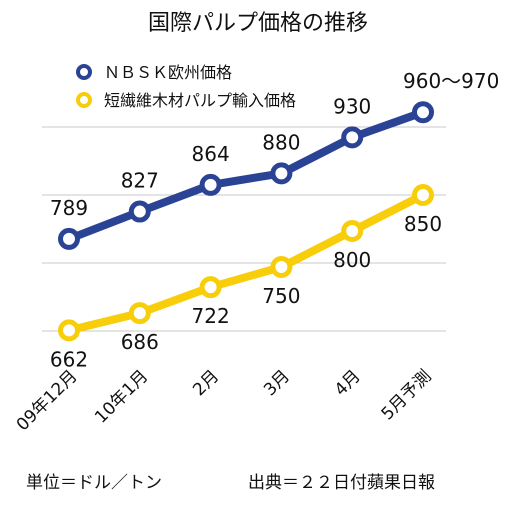  What do you see at coordinates (140, 342) in the screenshot?
I see `data-label: 686` at bounding box center [140, 342].